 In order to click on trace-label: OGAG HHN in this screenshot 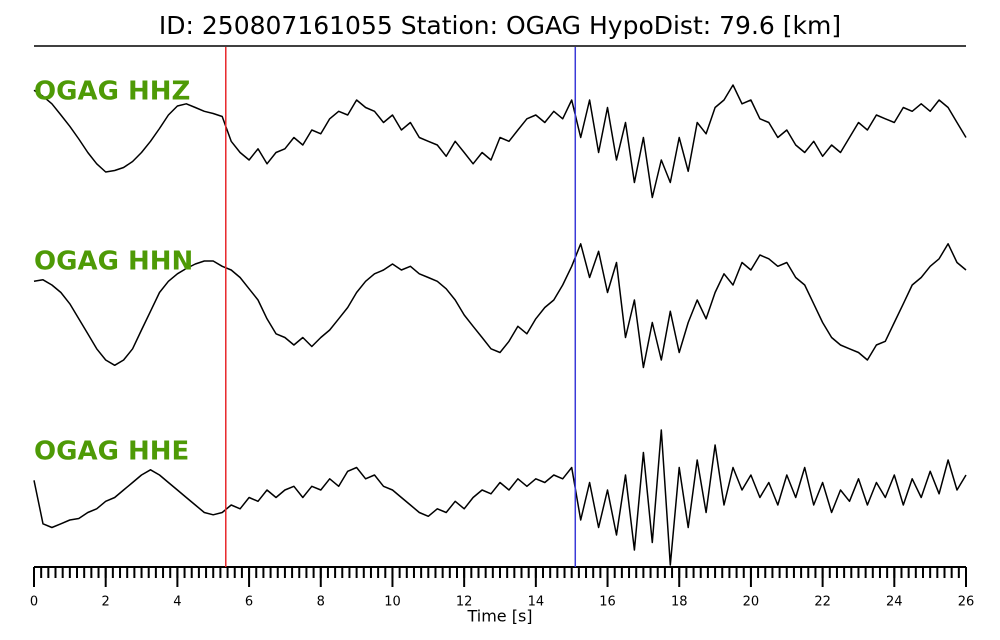, I will do `click(113, 262)`.